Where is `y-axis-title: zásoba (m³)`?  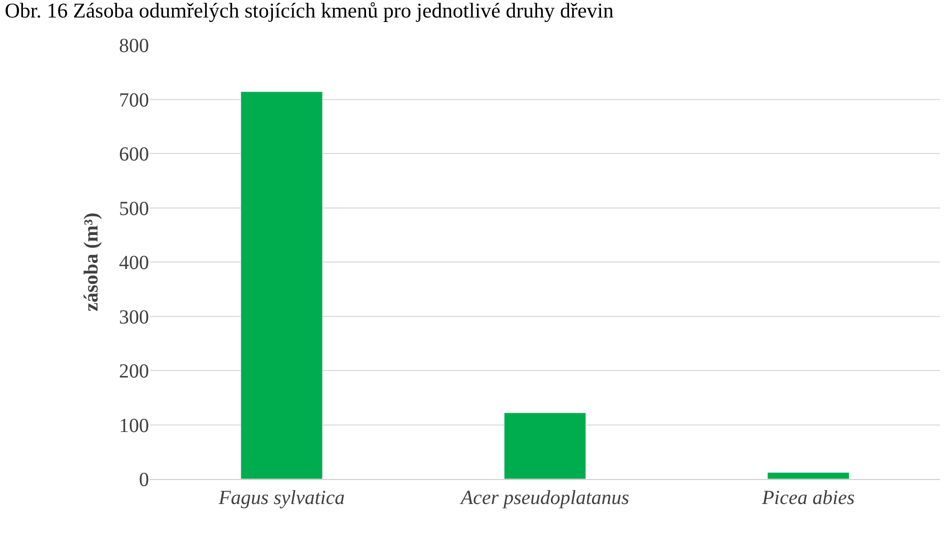
y-axis-title: zásoba (m³) is located at coordinates (91, 262).